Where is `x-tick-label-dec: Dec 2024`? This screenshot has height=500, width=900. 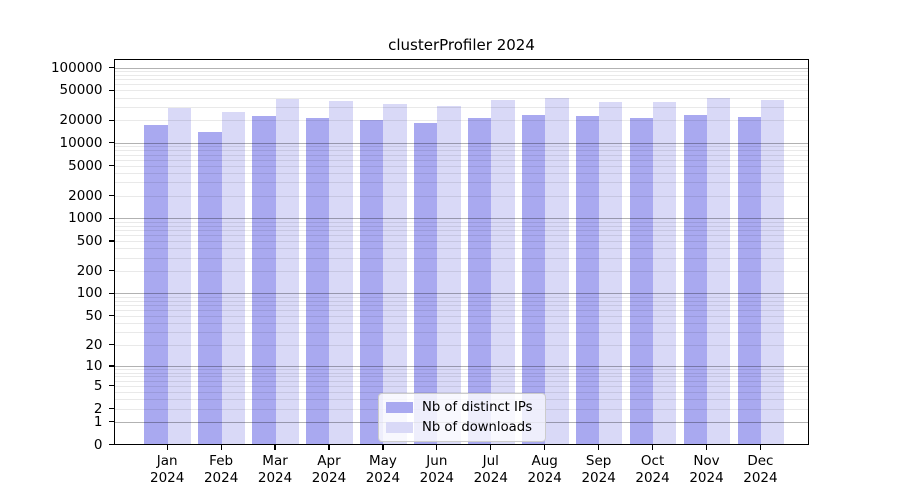
x-tick-label-dec: Dec 2024 is located at coordinates (760, 470).